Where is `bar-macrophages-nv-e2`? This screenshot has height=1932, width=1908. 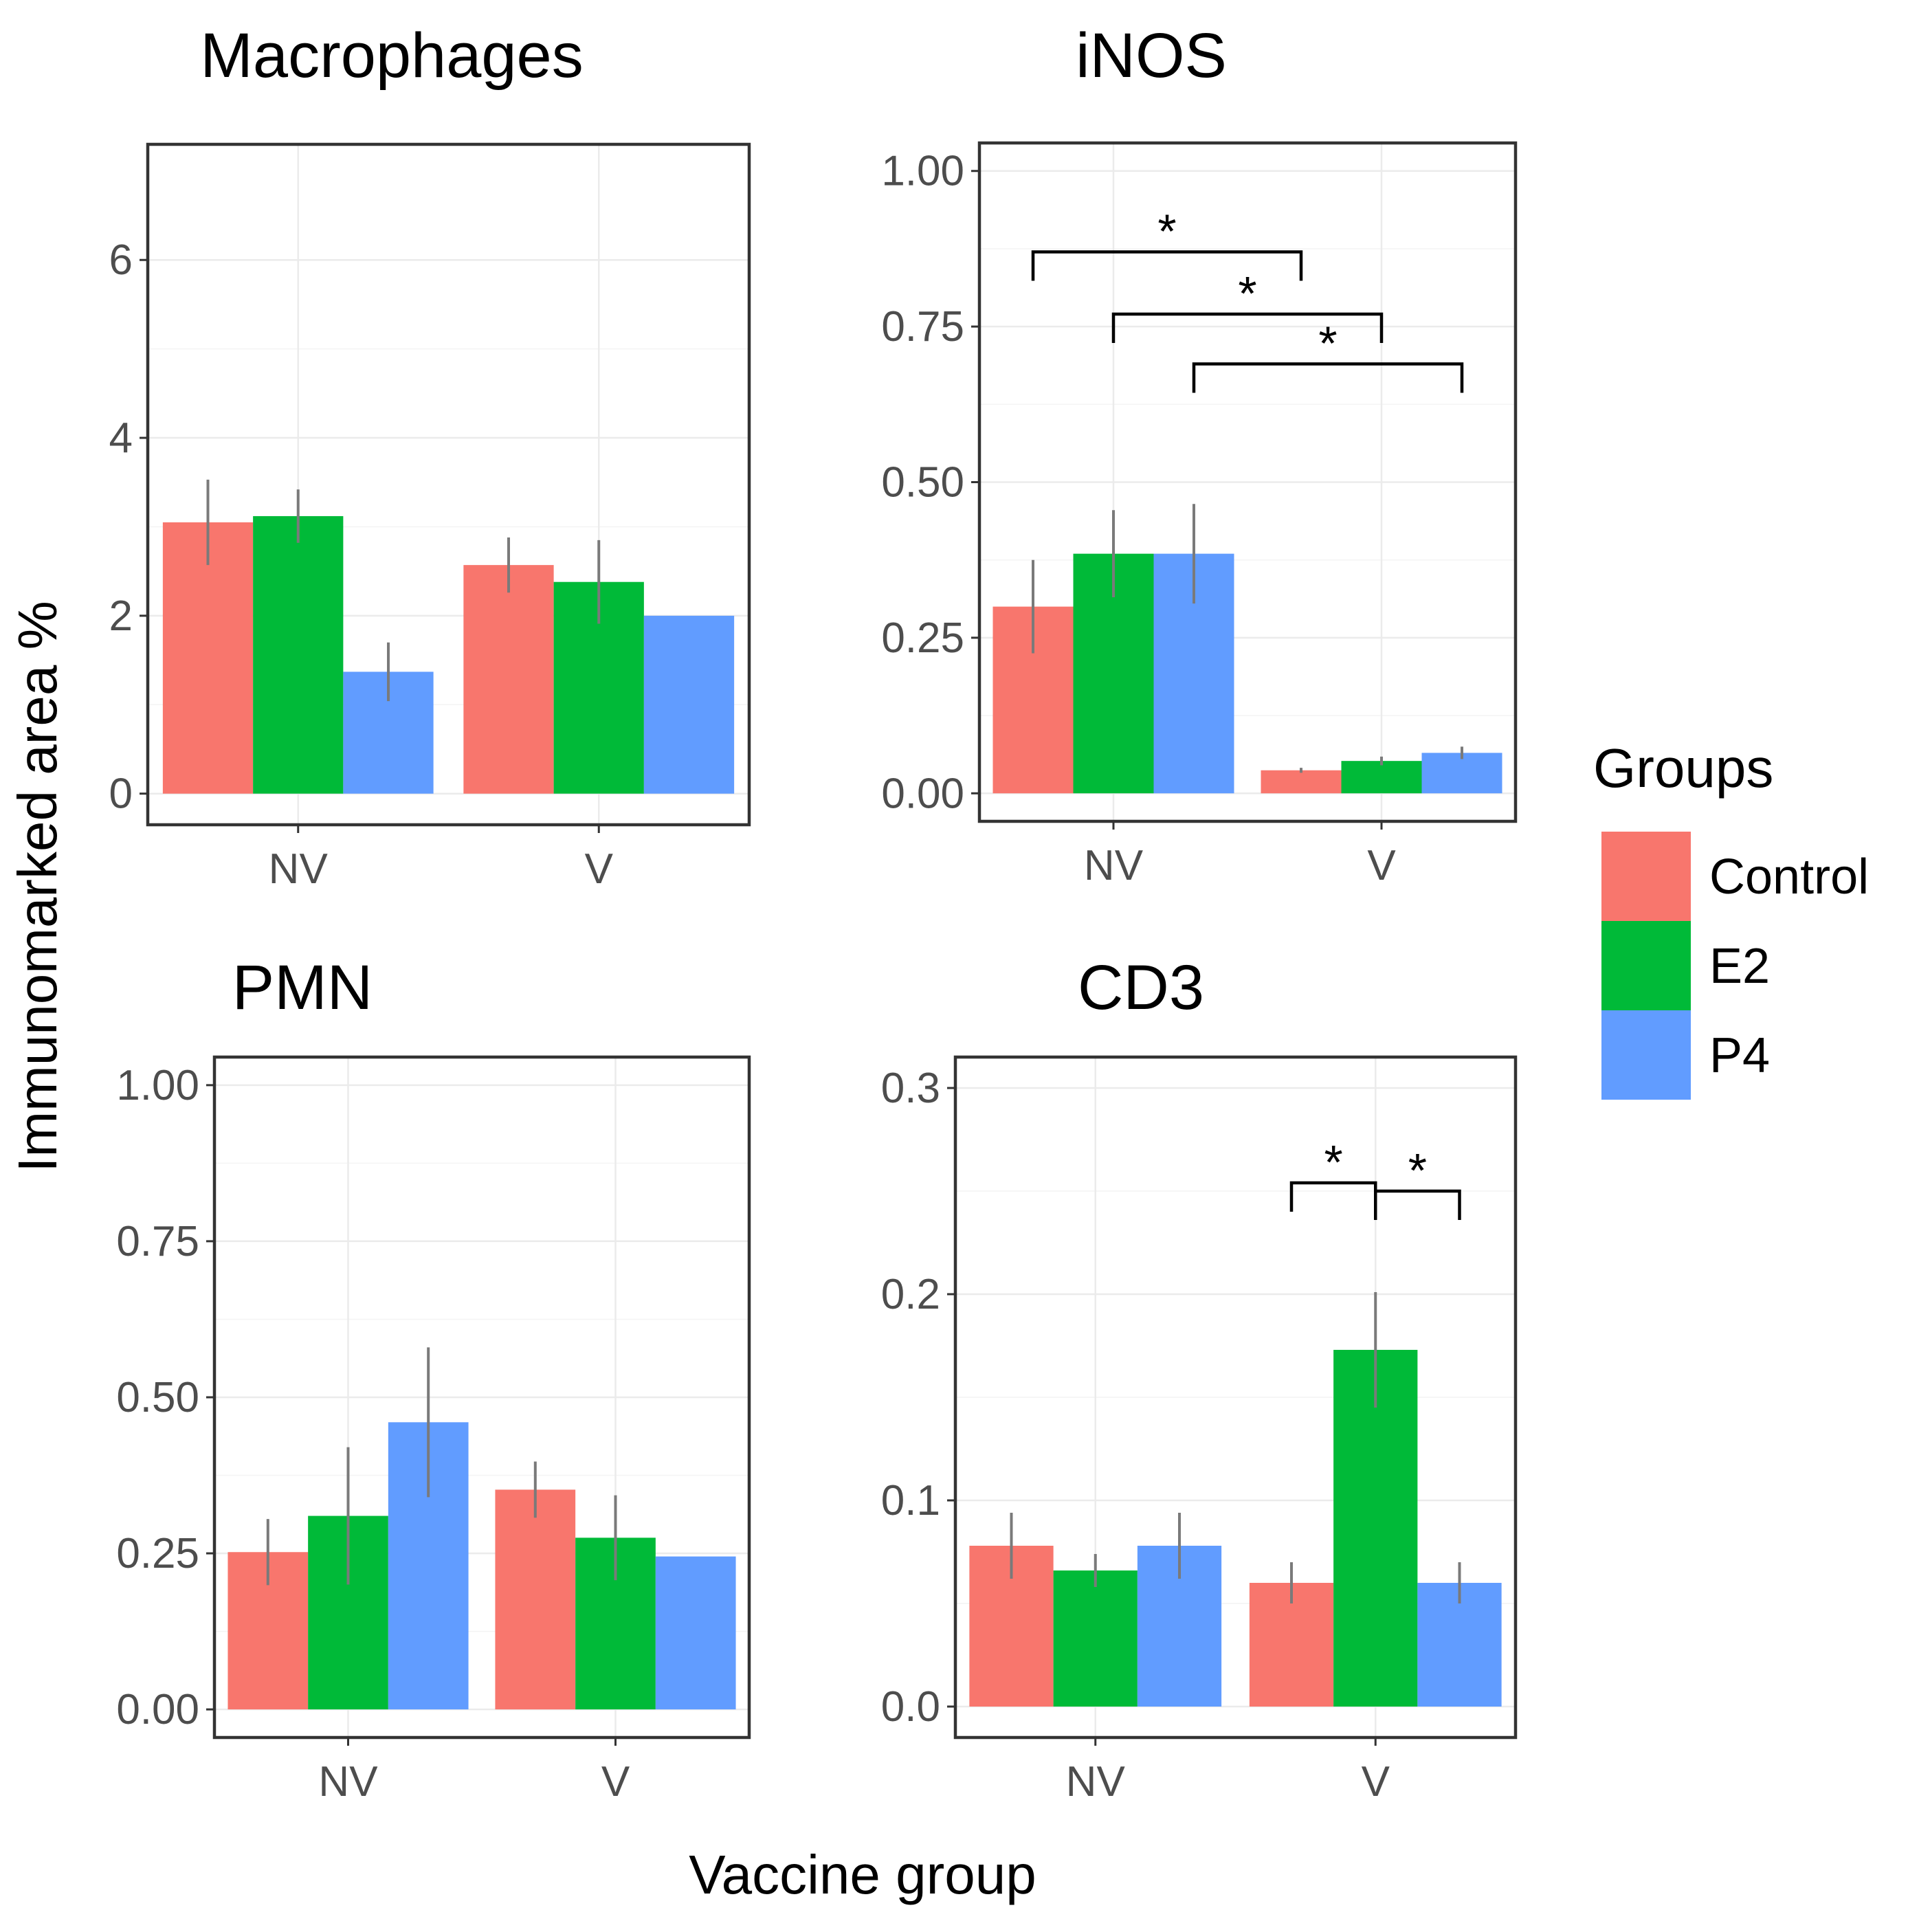
bar-macrophages-nv-e2 is located at coordinates (298, 654).